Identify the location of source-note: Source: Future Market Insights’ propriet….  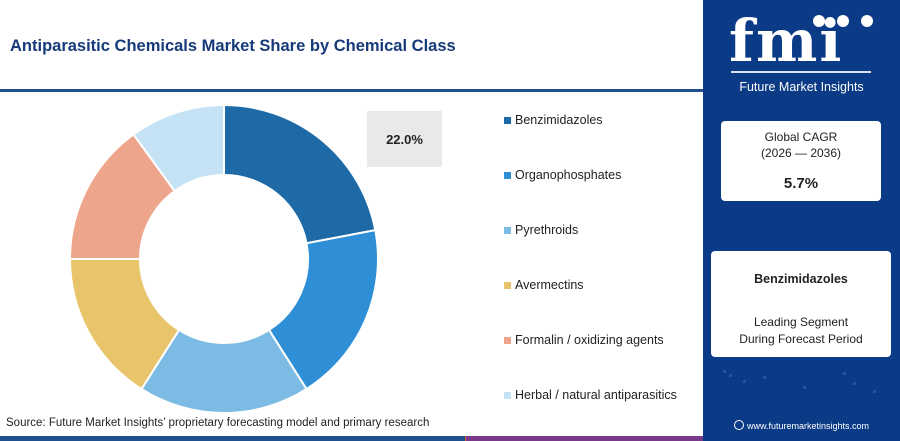
(218, 423).